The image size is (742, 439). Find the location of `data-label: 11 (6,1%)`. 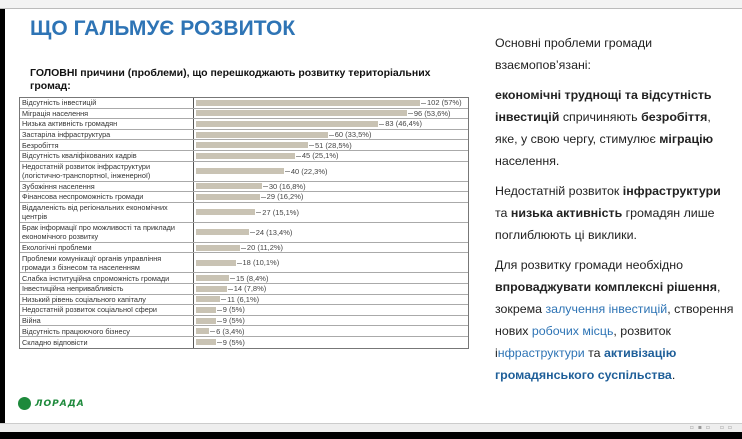

data-label: 11 (6,1%) is located at coordinates (240, 299).